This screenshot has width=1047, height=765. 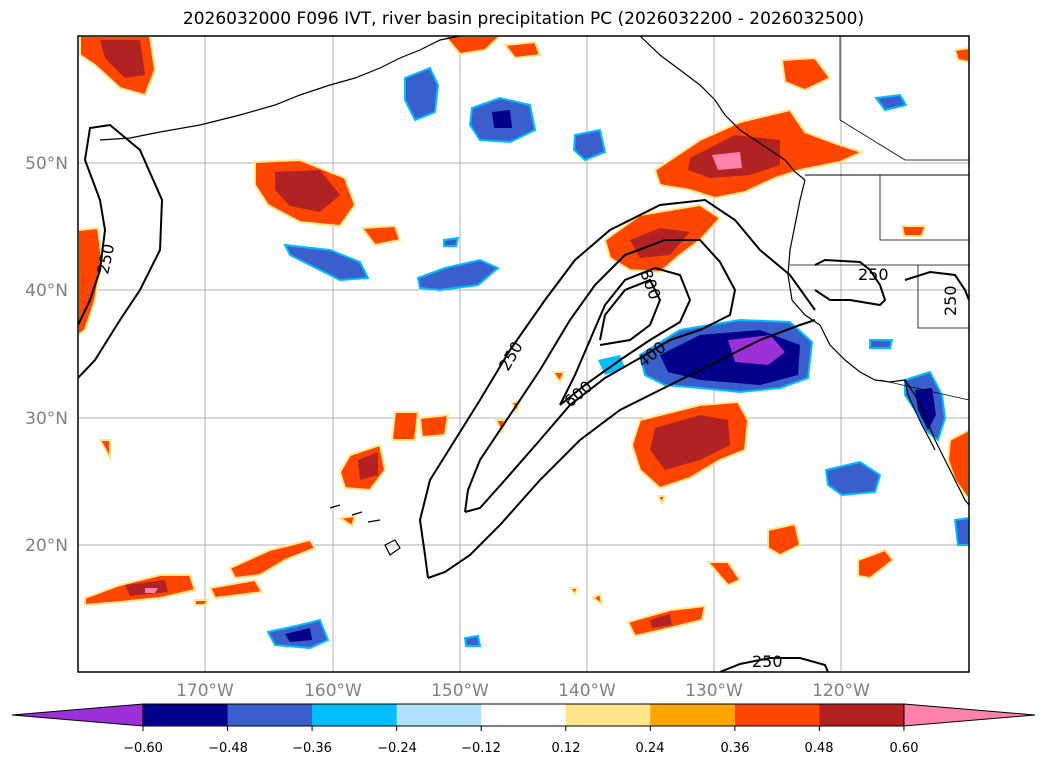 What do you see at coordinates (143, 748) in the screenshot?
I see `cb-tick: −0.60` at bounding box center [143, 748].